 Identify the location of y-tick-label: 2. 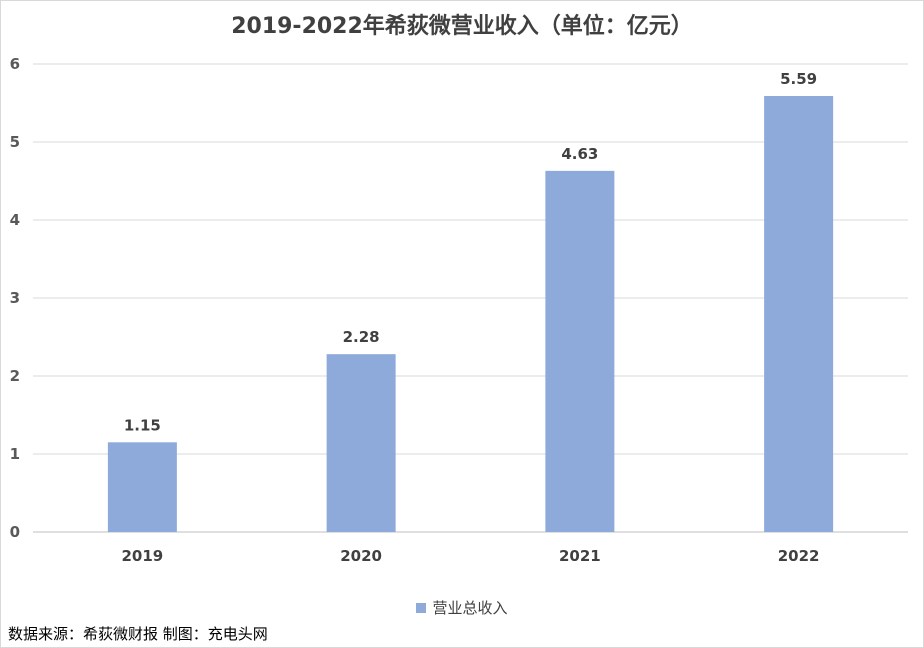
(15, 376).